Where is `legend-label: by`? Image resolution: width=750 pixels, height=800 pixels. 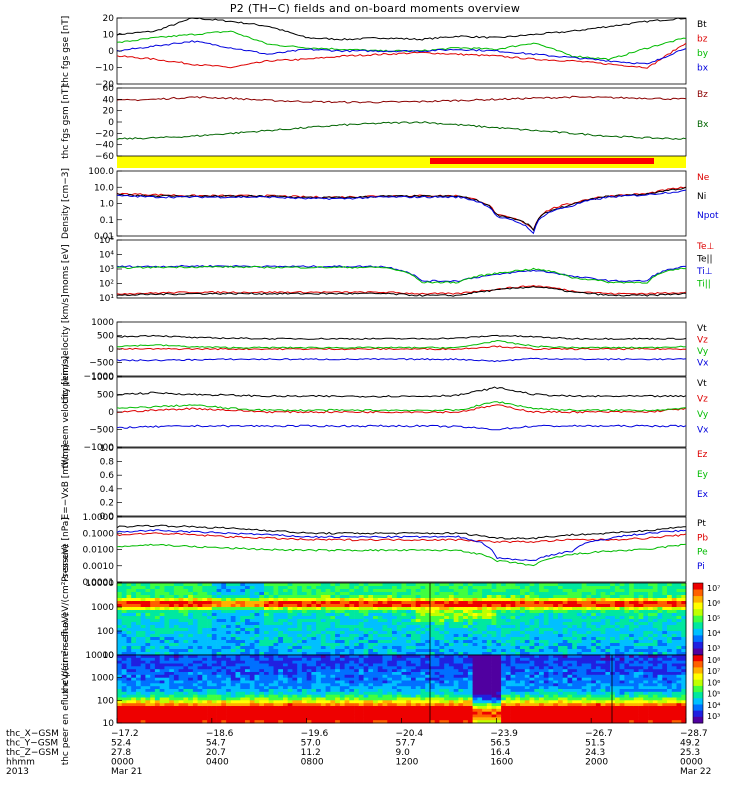
legend-label: by is located at coordinates (703, 54).